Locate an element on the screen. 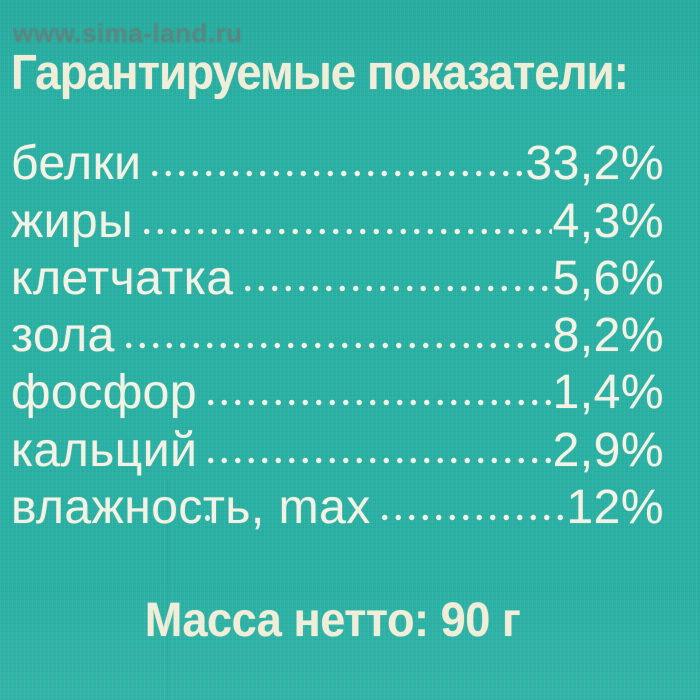 The image size is (700, 700). nutrient-value: 5,6% is located at coordinates (608, 278).